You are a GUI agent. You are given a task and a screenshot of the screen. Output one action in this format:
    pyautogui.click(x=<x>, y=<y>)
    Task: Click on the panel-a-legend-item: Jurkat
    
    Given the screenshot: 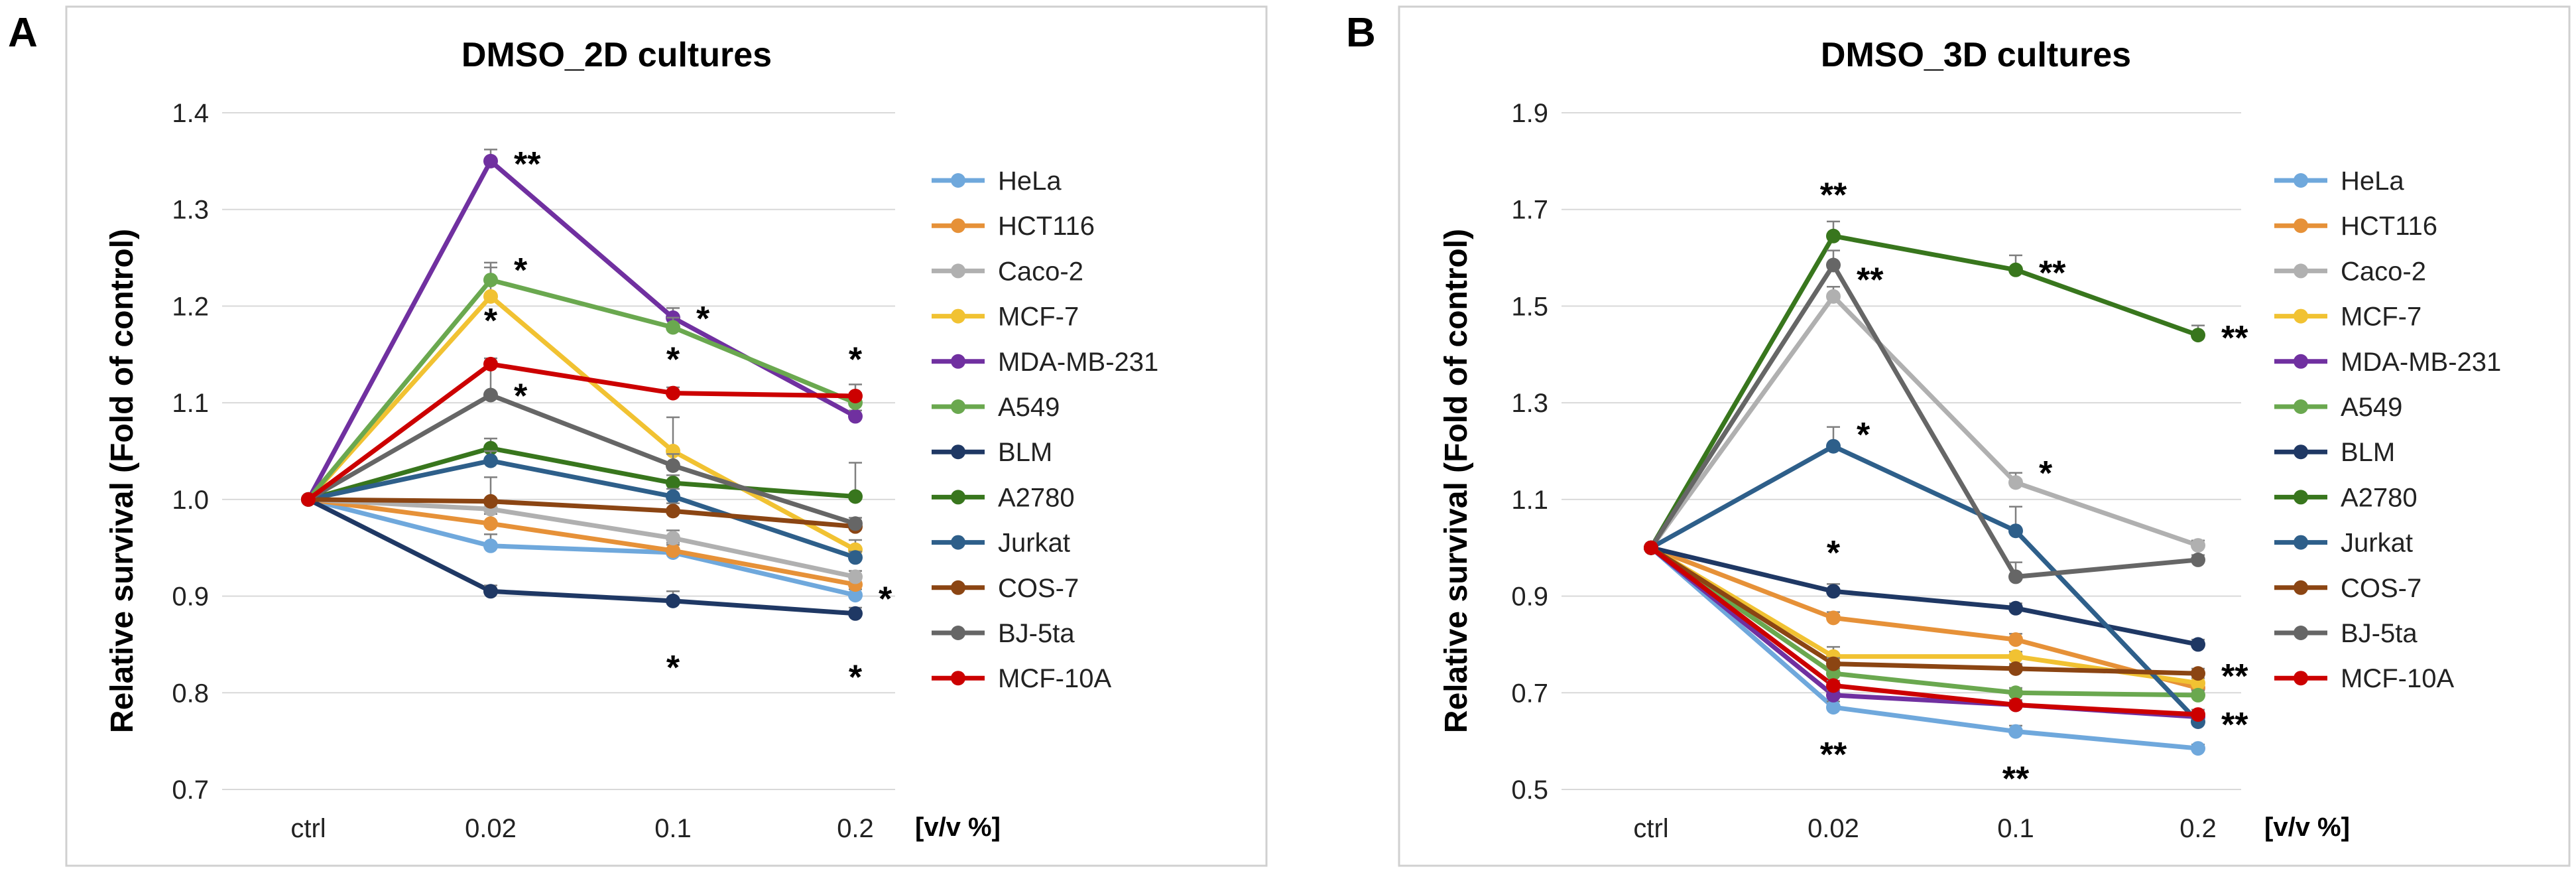 What is the action you would take?
    pyautogui.click(x=1001, y=543)
    